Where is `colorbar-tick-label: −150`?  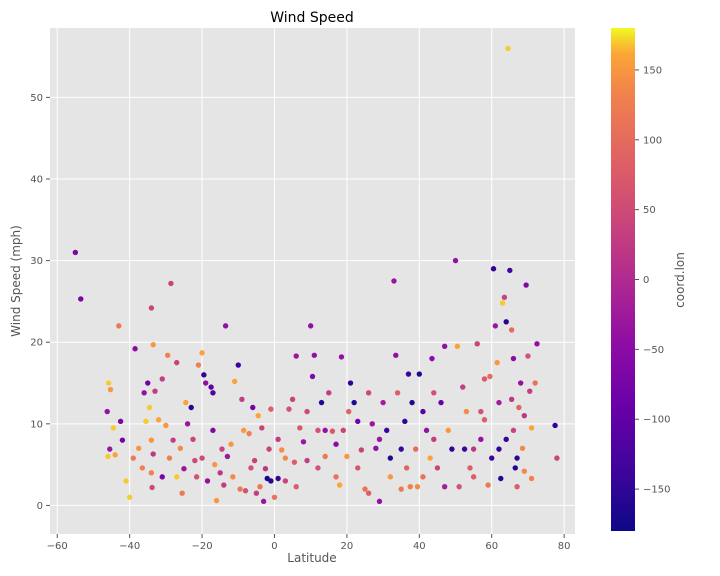 colorbar-tick-label: −150 is located at coordinates (656, 490).